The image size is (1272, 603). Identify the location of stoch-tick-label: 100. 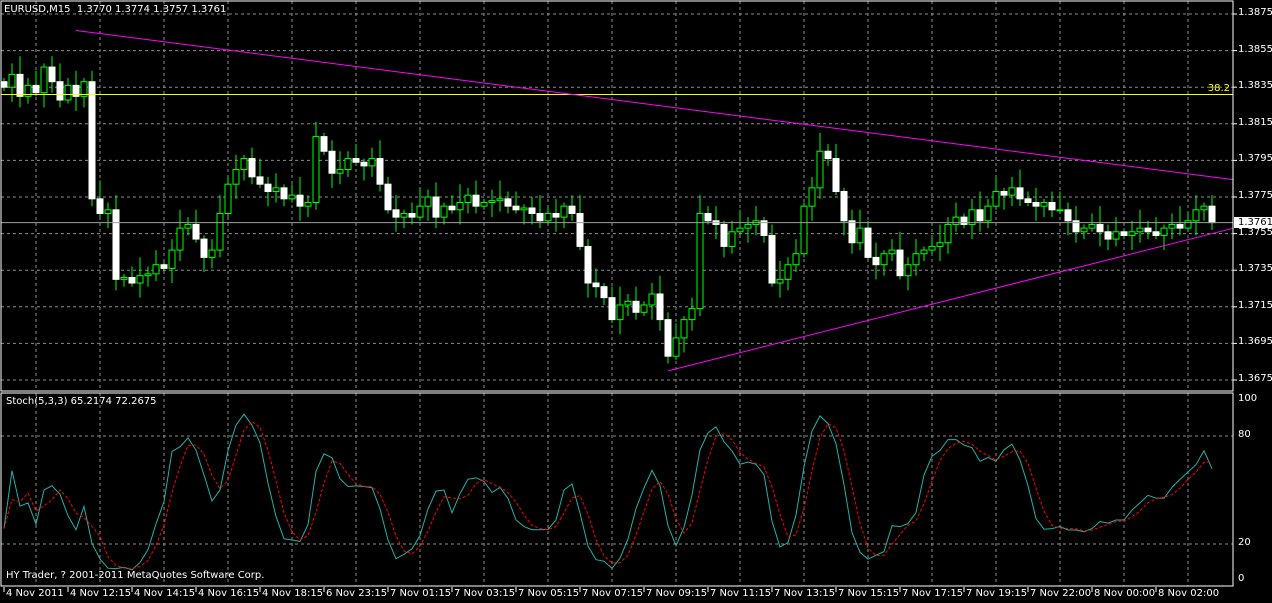
(1248, 398).